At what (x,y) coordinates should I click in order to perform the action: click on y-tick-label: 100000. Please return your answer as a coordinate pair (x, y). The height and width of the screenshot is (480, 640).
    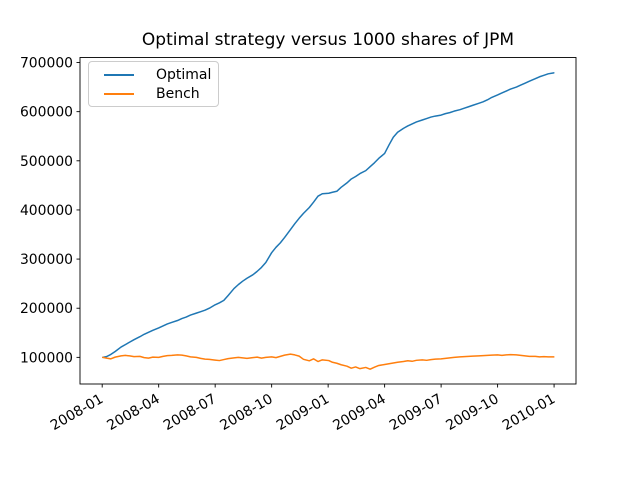
    Looking at the image, I should click on (46, 358).